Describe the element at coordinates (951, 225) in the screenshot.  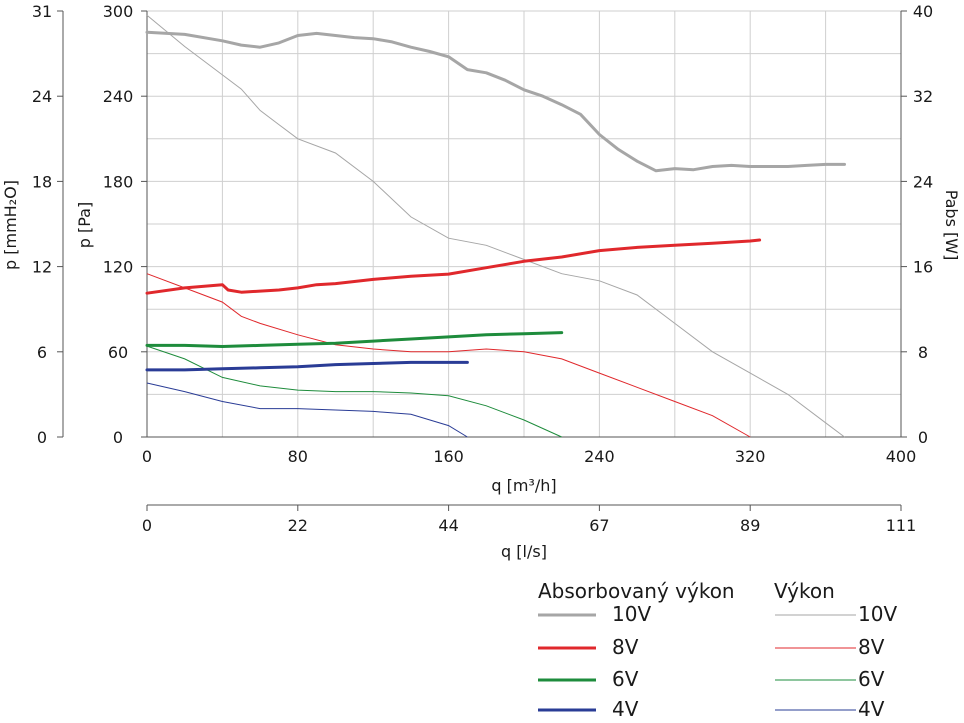
I see `y-axis-title-w: Pabs [W]` at that location.